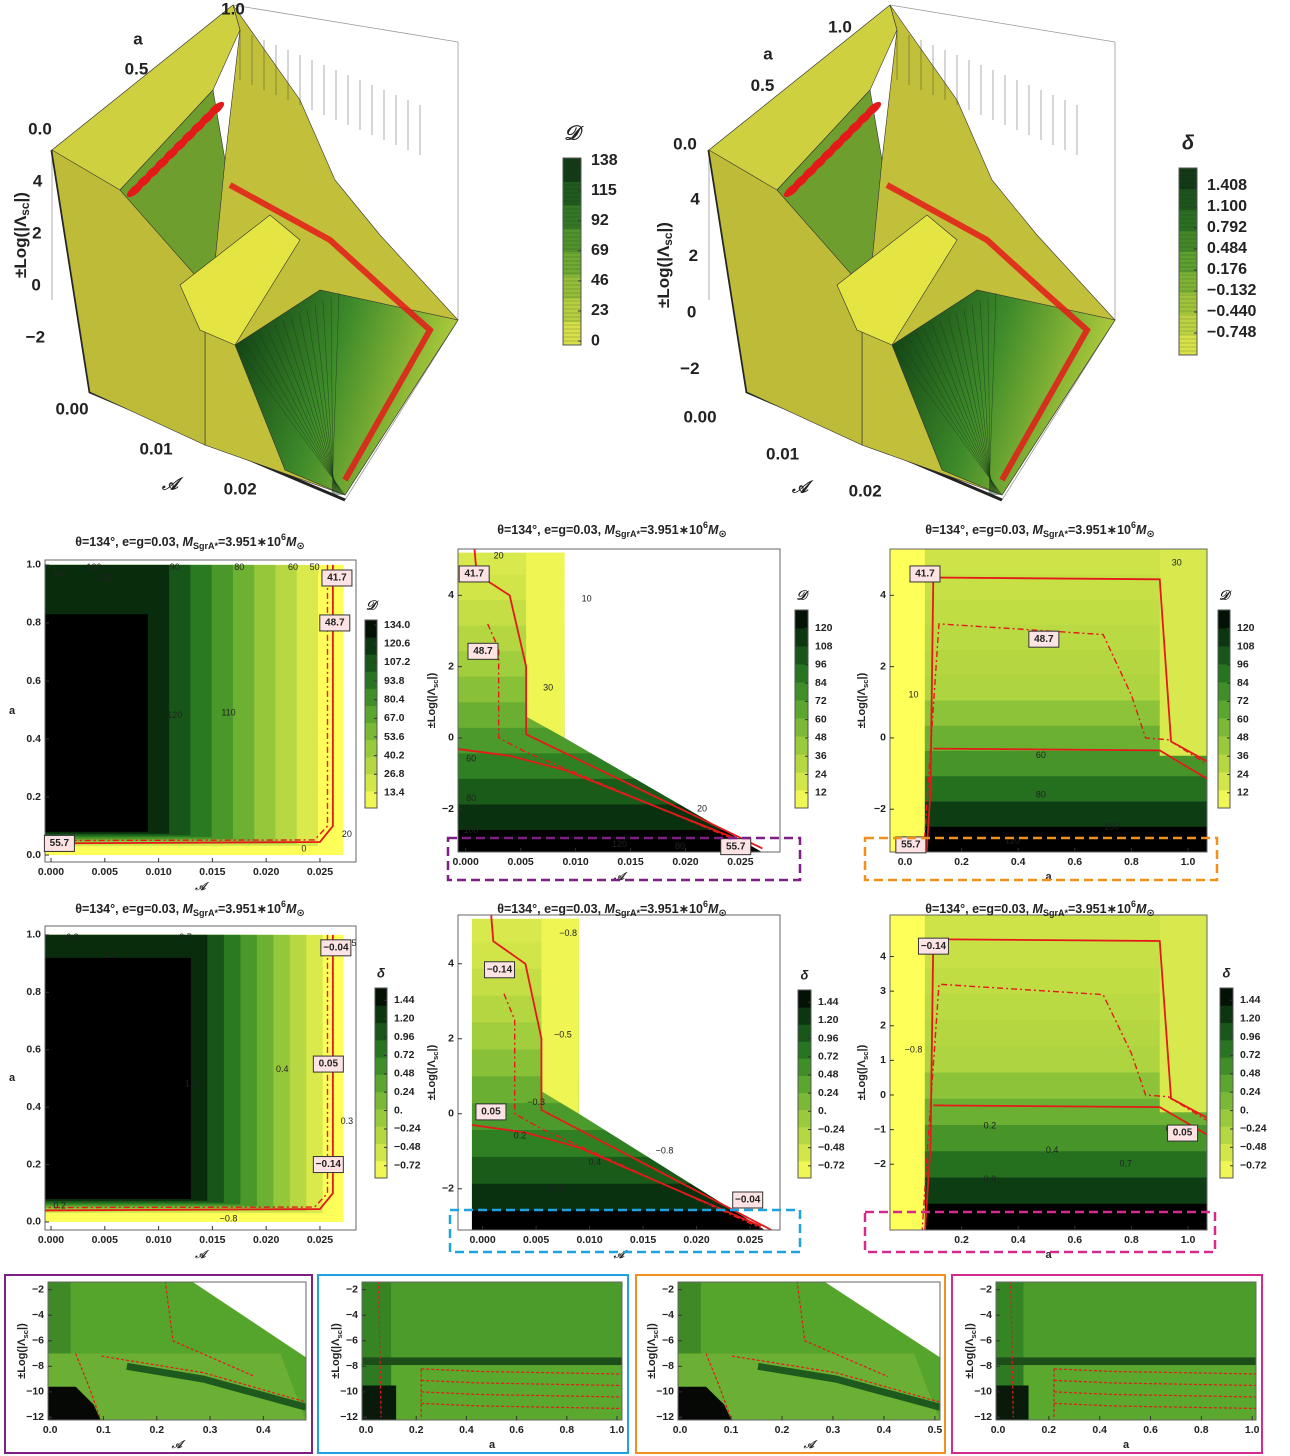 This screenshot has height=1456, width=1290. What do you see at coordinates (848, 1386) in the screenshot?
I see `region-ridge` at bounding box center [848, 1386].